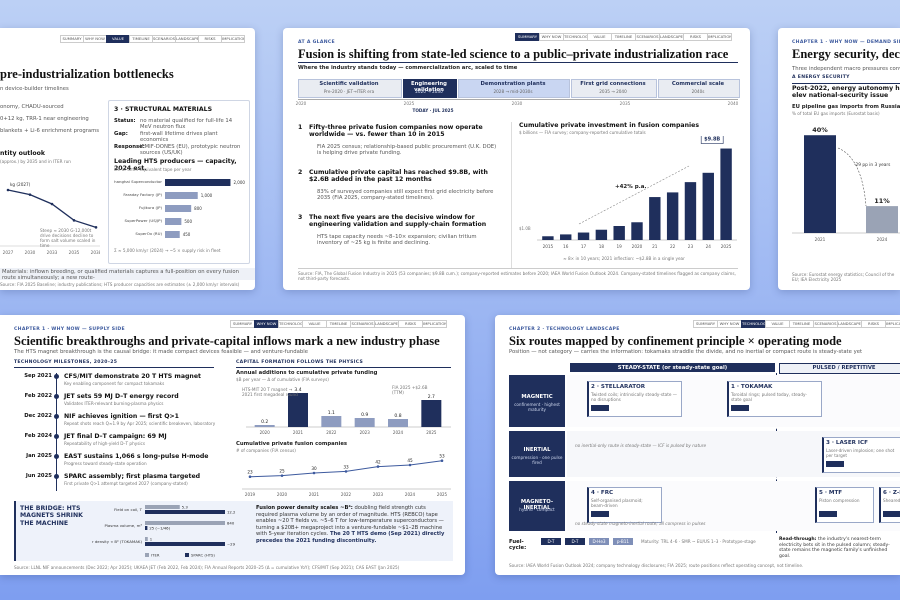 The width and height of the screenshot is (900, 600). What do you see at coordinates (431, 397) in the screenshot?
I see `value-label: 2.7` at bounding box center [431, 397].